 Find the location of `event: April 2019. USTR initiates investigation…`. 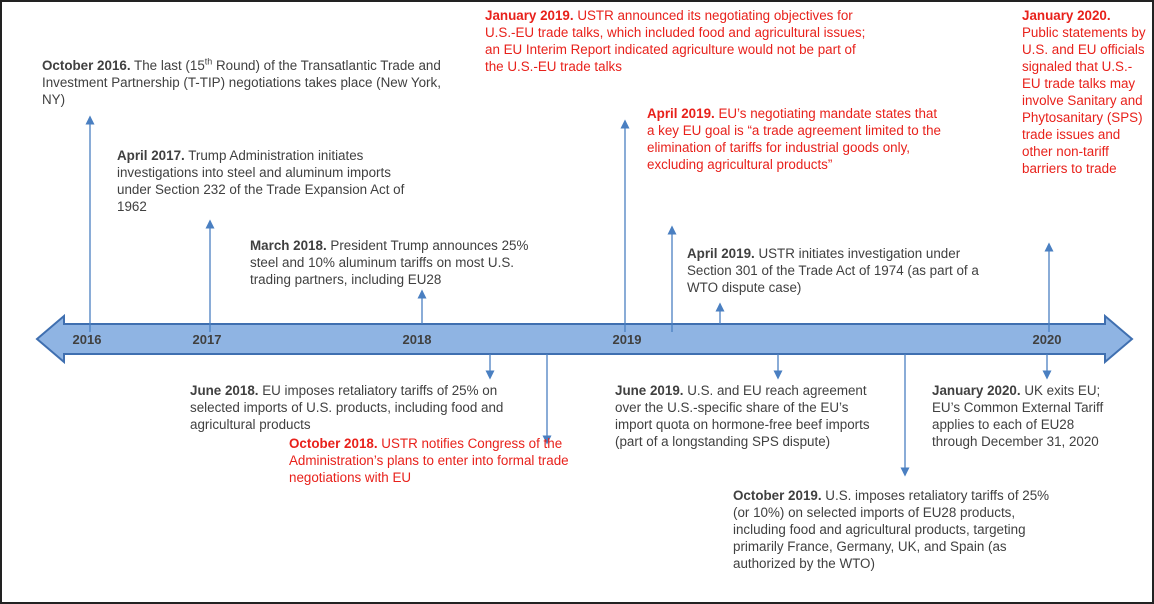

event: April 2019. USTR initiates investigation… is located at coordinates (837, 270).